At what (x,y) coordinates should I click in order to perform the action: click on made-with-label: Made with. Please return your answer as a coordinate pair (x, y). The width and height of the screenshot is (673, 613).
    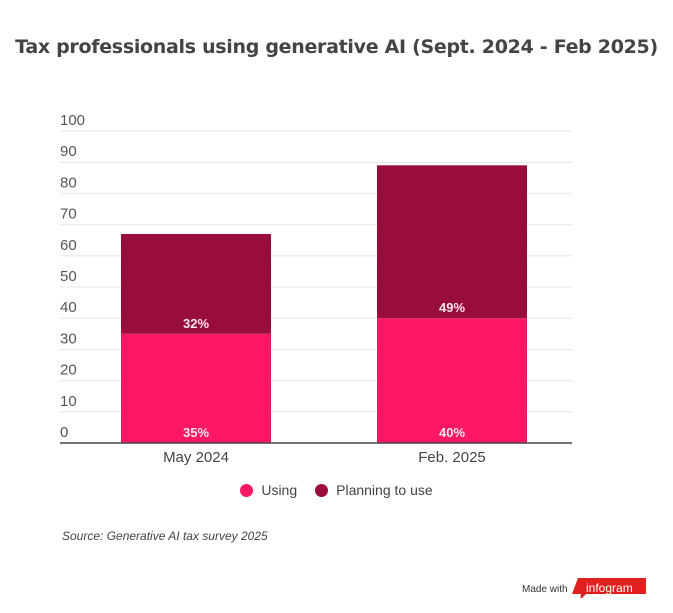
    Looking at the image, I should click on (545, 589).